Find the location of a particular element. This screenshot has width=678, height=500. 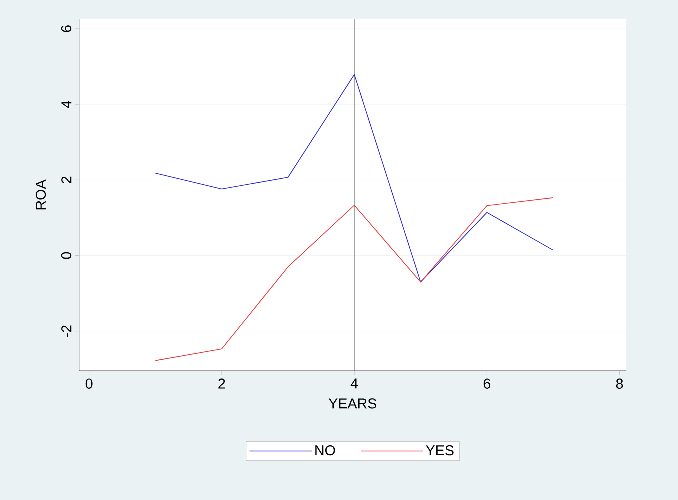

y-tick-label: 4 is located at coordinates (67, 104).